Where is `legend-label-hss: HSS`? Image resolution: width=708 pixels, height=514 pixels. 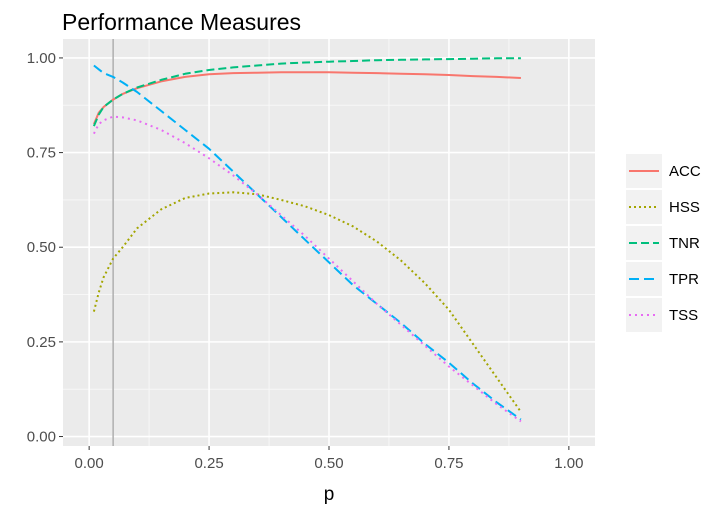
legend-label-hss: HSS is located at coordinates (684, 207).